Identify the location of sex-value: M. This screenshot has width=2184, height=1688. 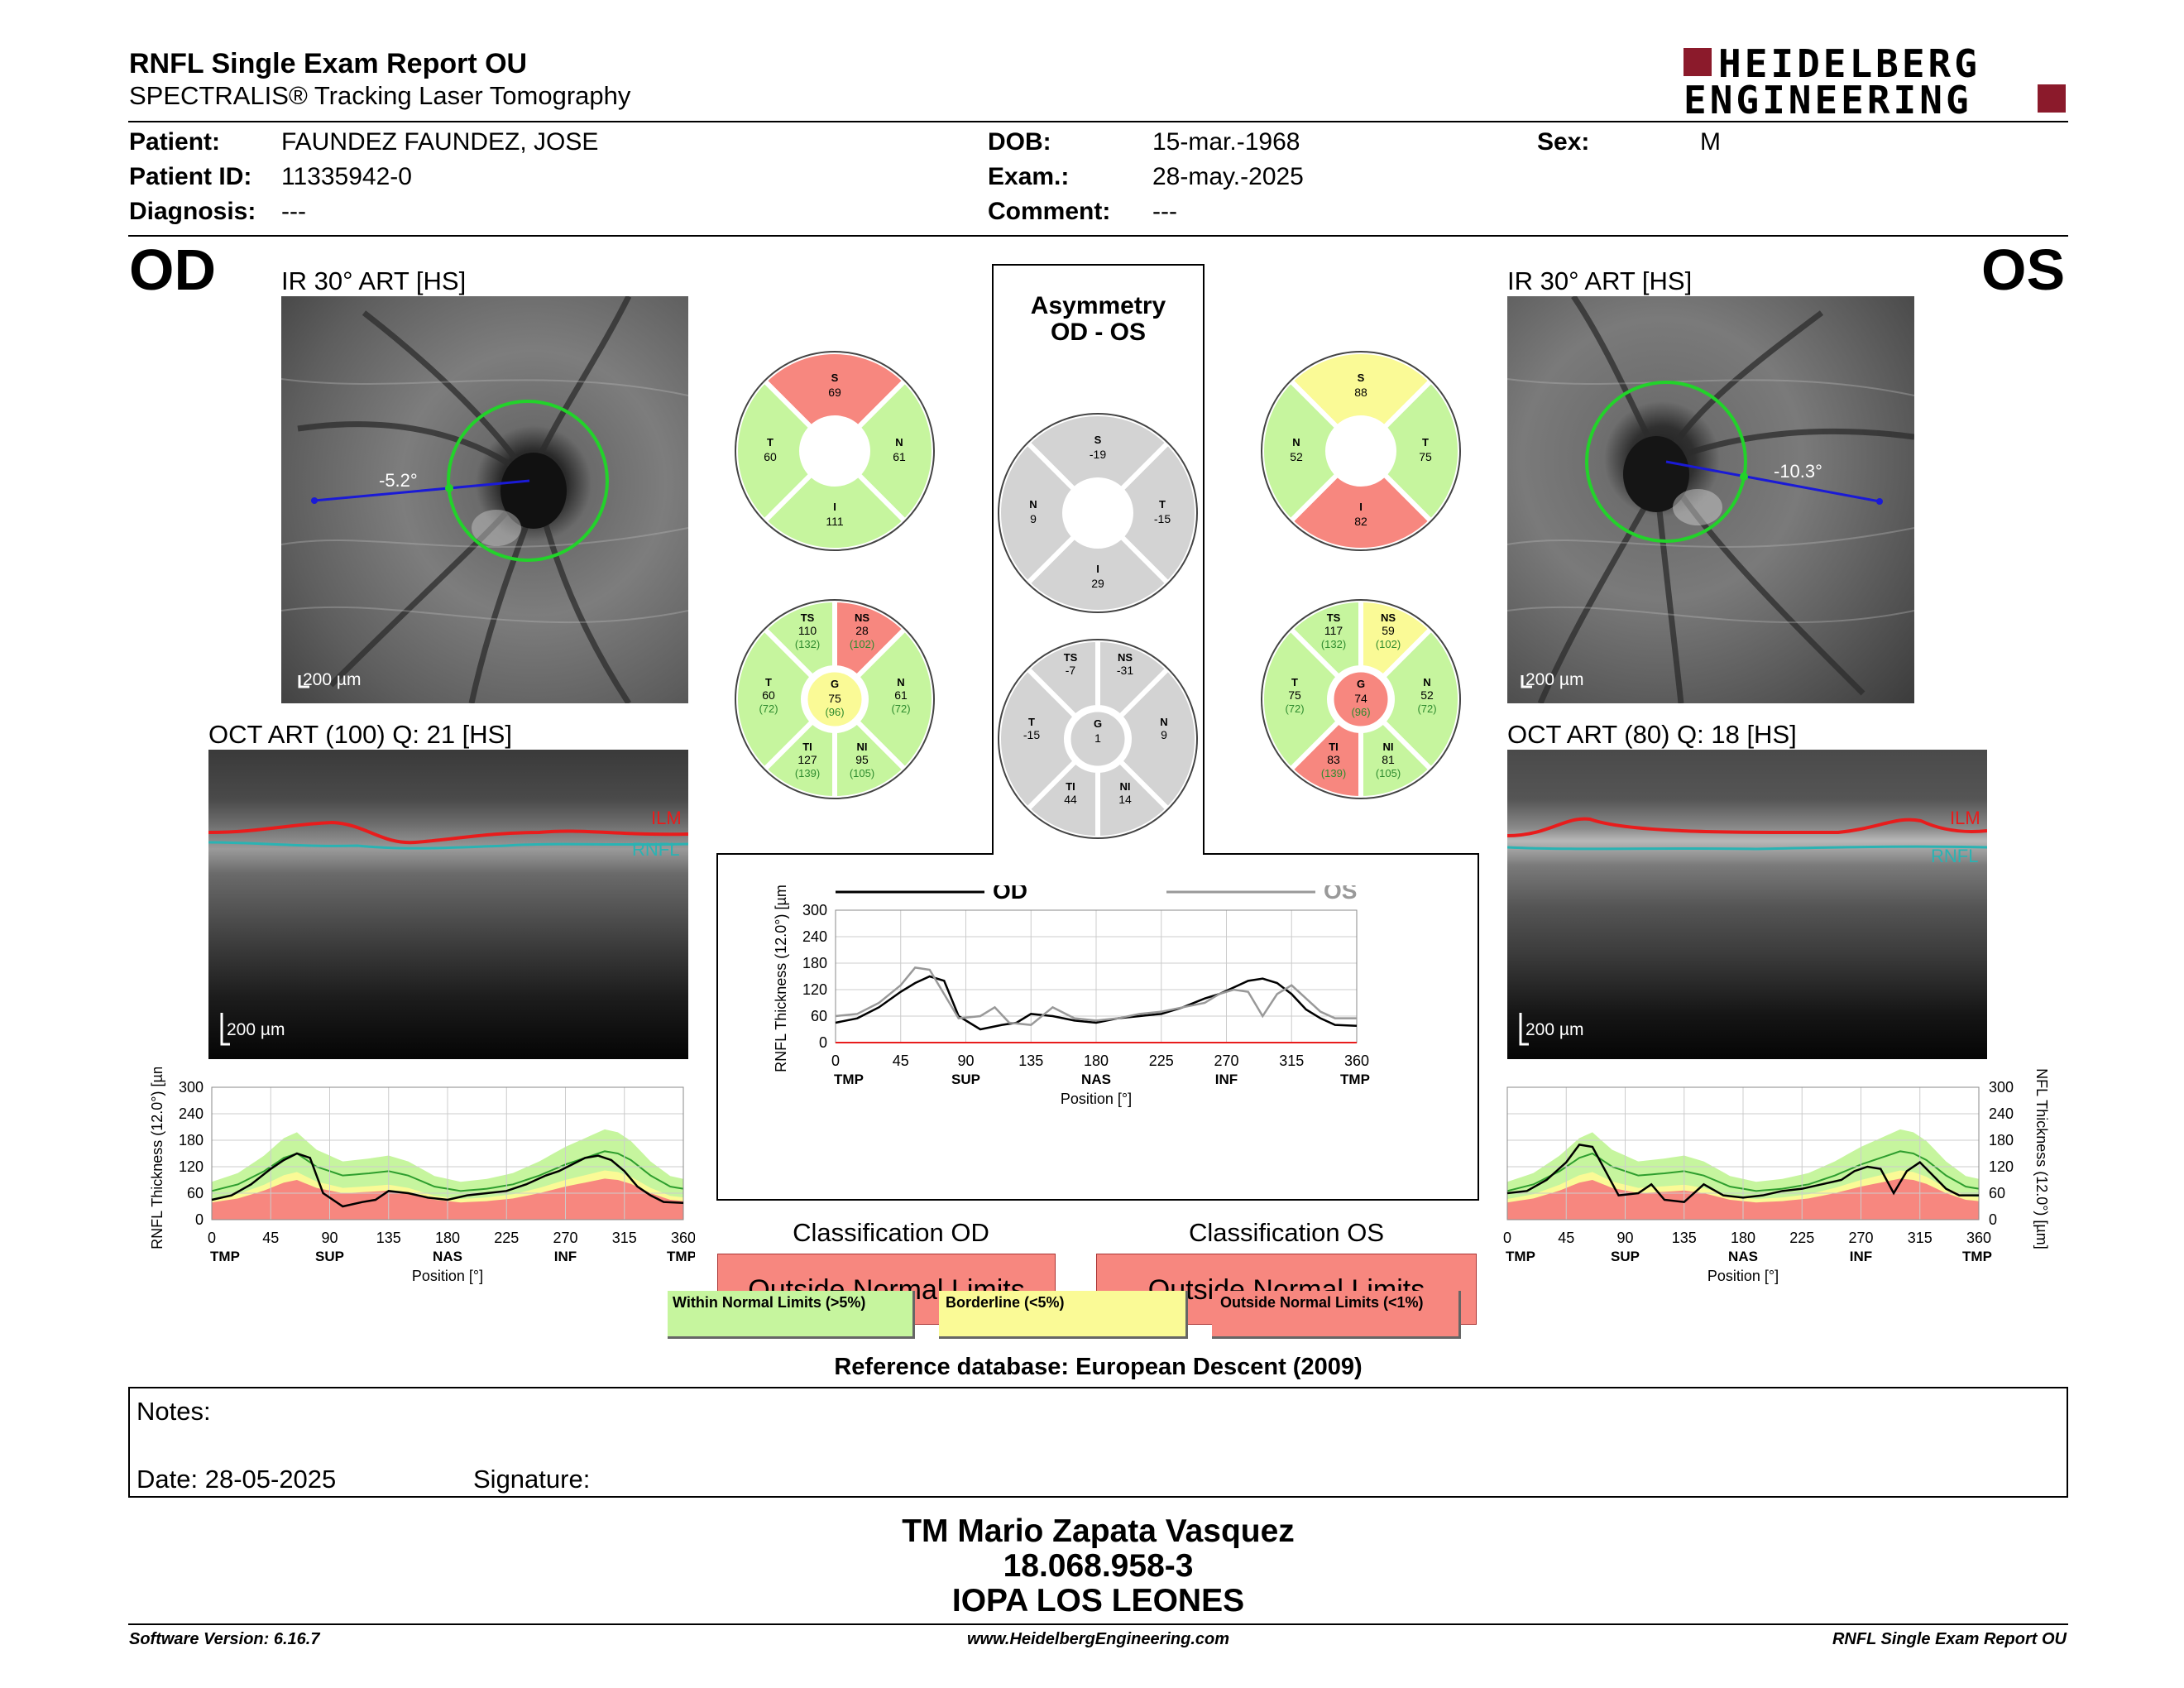
(1710, 142).